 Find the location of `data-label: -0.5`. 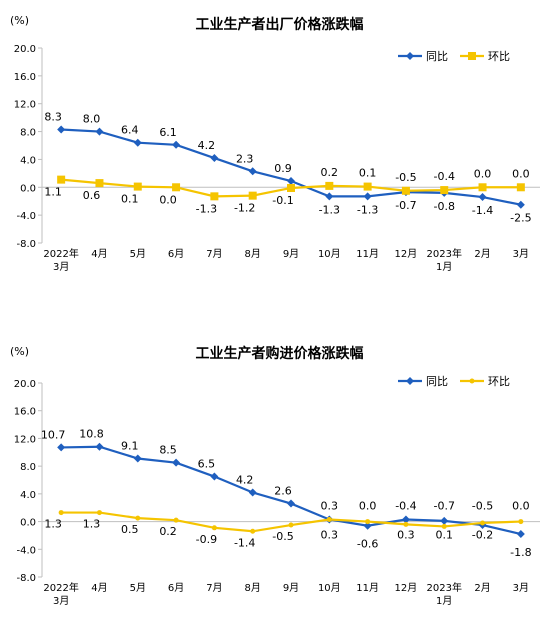

data-label: -0.5 is located at coordinates (405, 177).